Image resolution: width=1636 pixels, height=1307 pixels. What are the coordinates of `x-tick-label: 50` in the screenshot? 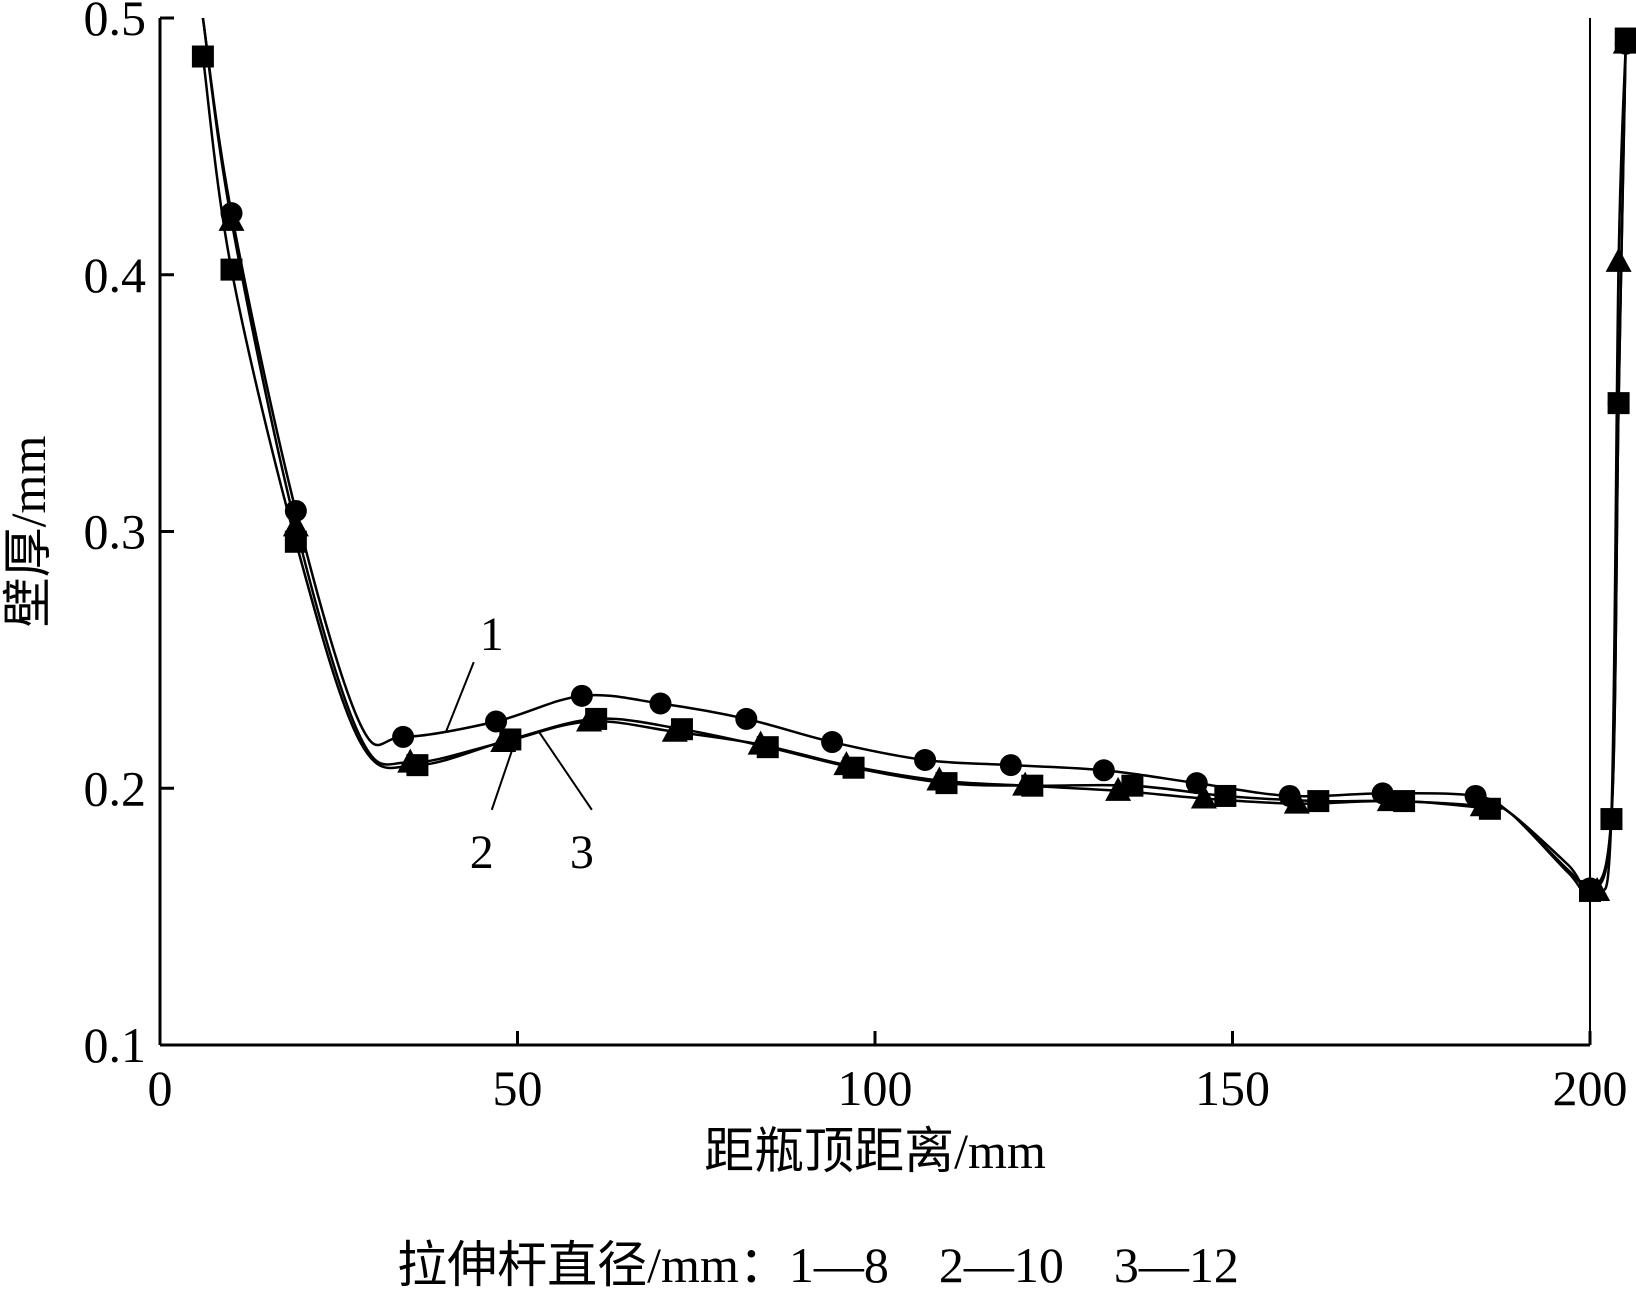 It's located at (518, 1088).